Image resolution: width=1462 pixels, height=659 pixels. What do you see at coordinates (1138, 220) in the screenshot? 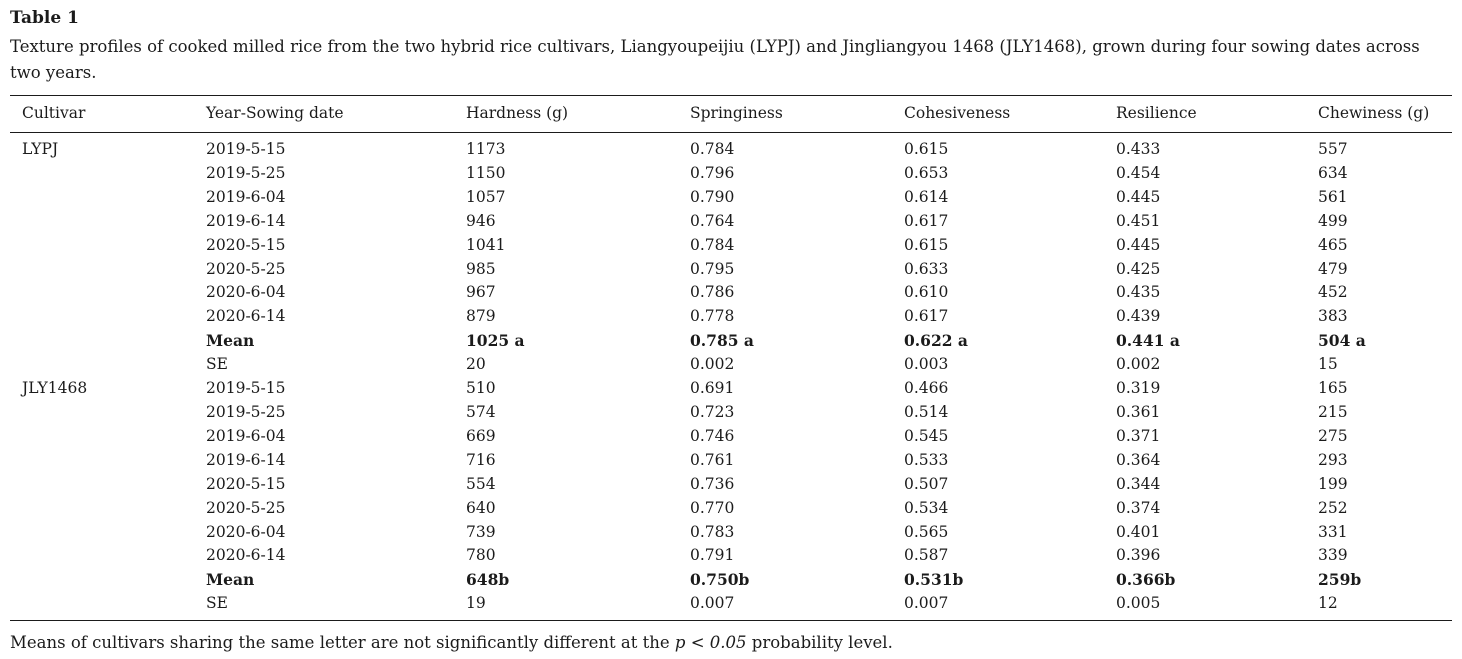
I see `table-cell: 0.451` at bounding box center [1138, 220].